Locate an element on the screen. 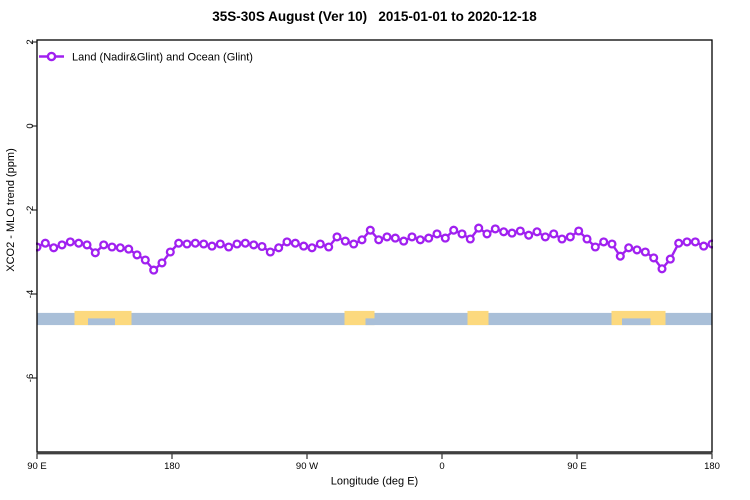 Image resolution: width=750 pixels, height=500 pixels. y-tick-label: -6 is located at coordinates (30, 378).